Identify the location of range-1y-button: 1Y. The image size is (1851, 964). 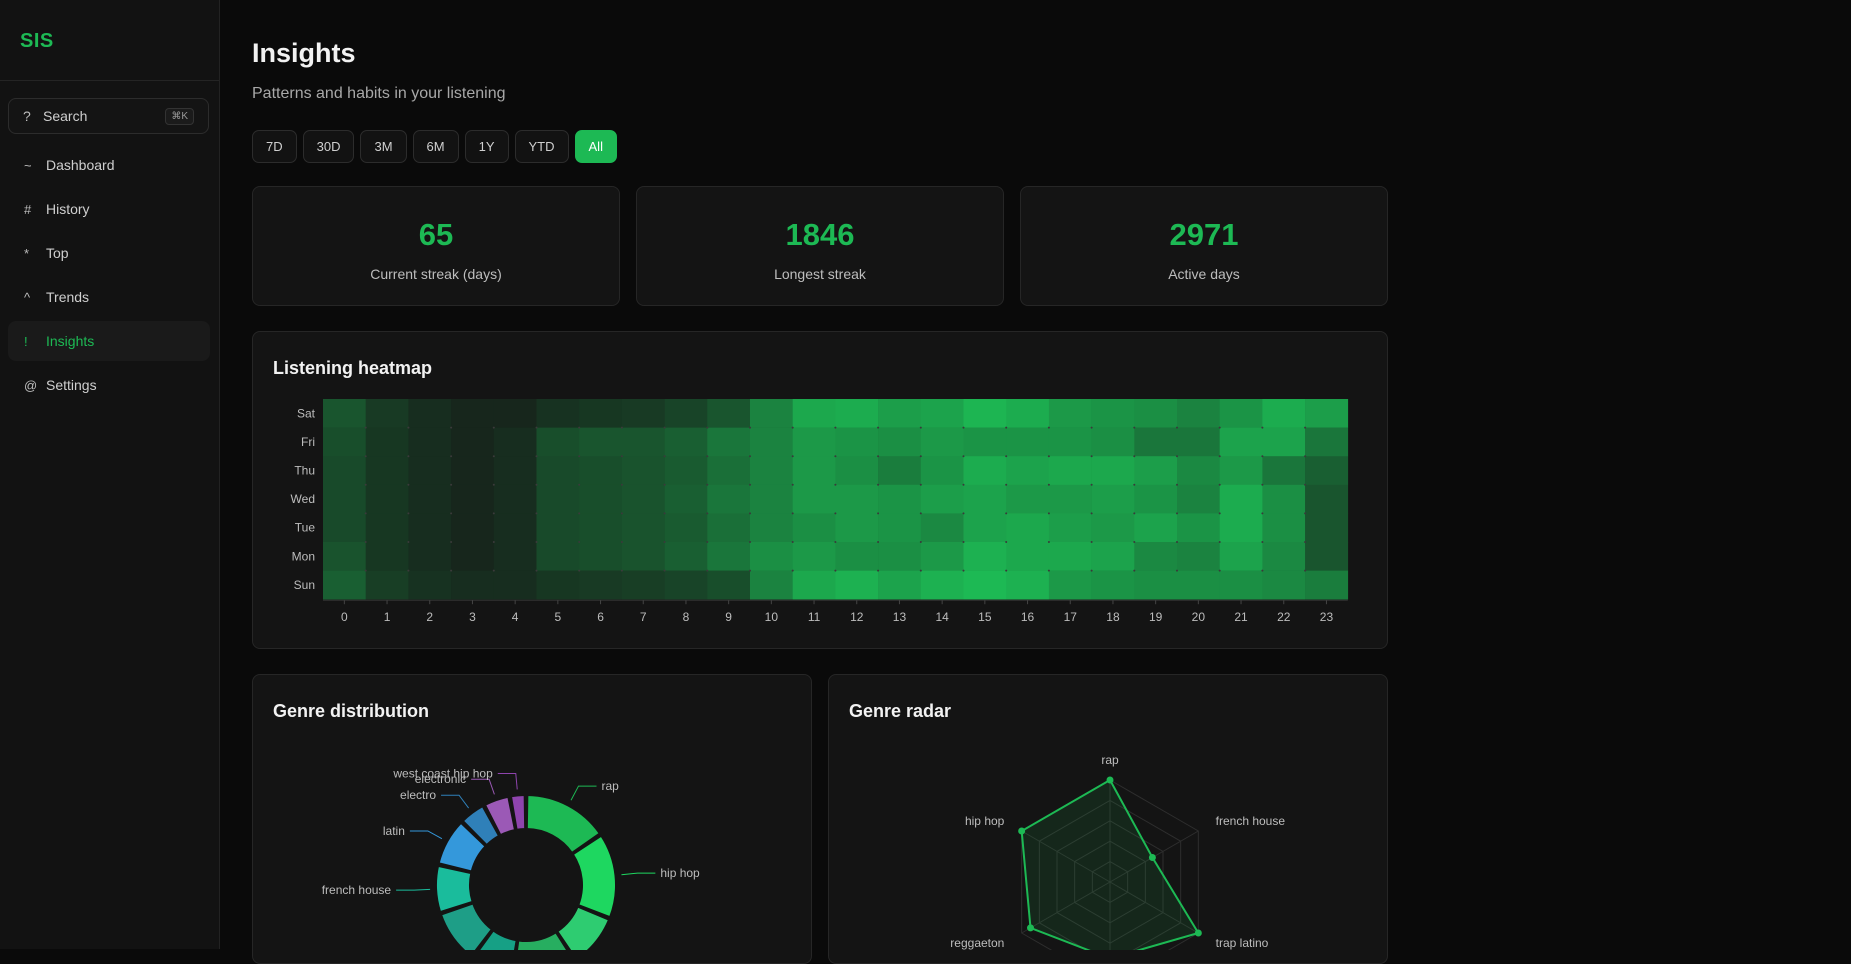
(486, 146).